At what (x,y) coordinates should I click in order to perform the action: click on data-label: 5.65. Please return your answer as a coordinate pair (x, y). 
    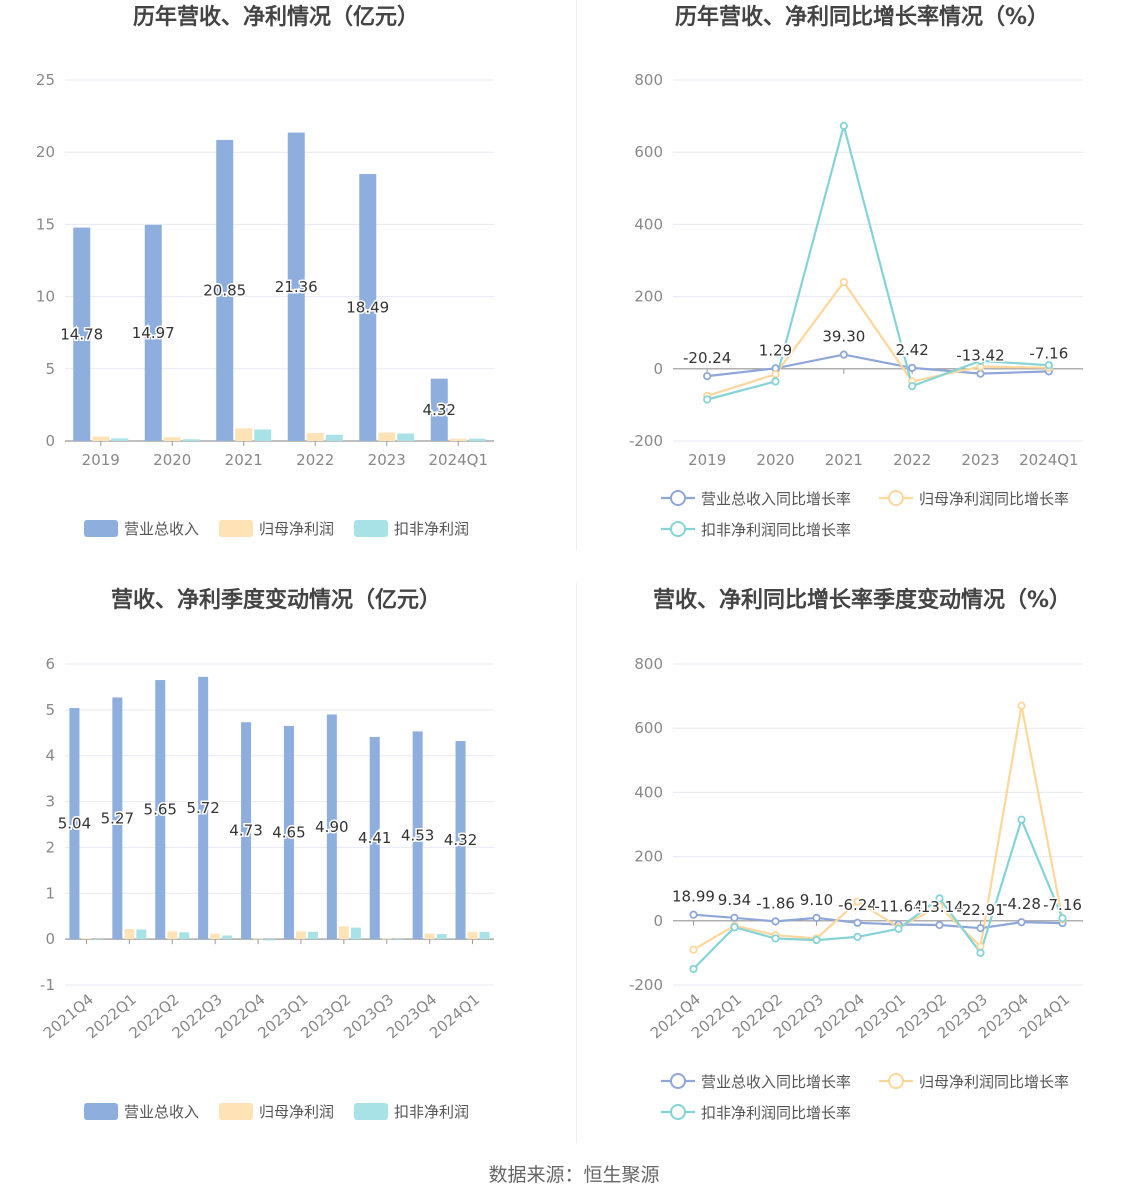
    Looking at the image, I should click on (160, 810).